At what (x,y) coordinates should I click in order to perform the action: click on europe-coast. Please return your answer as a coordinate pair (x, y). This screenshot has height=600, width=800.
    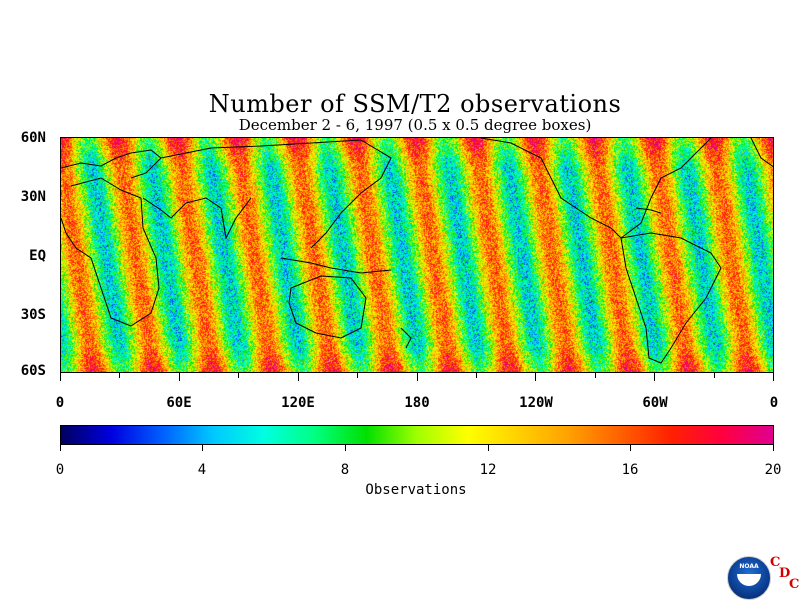
    Looking at the image, I should click on (111, 164).